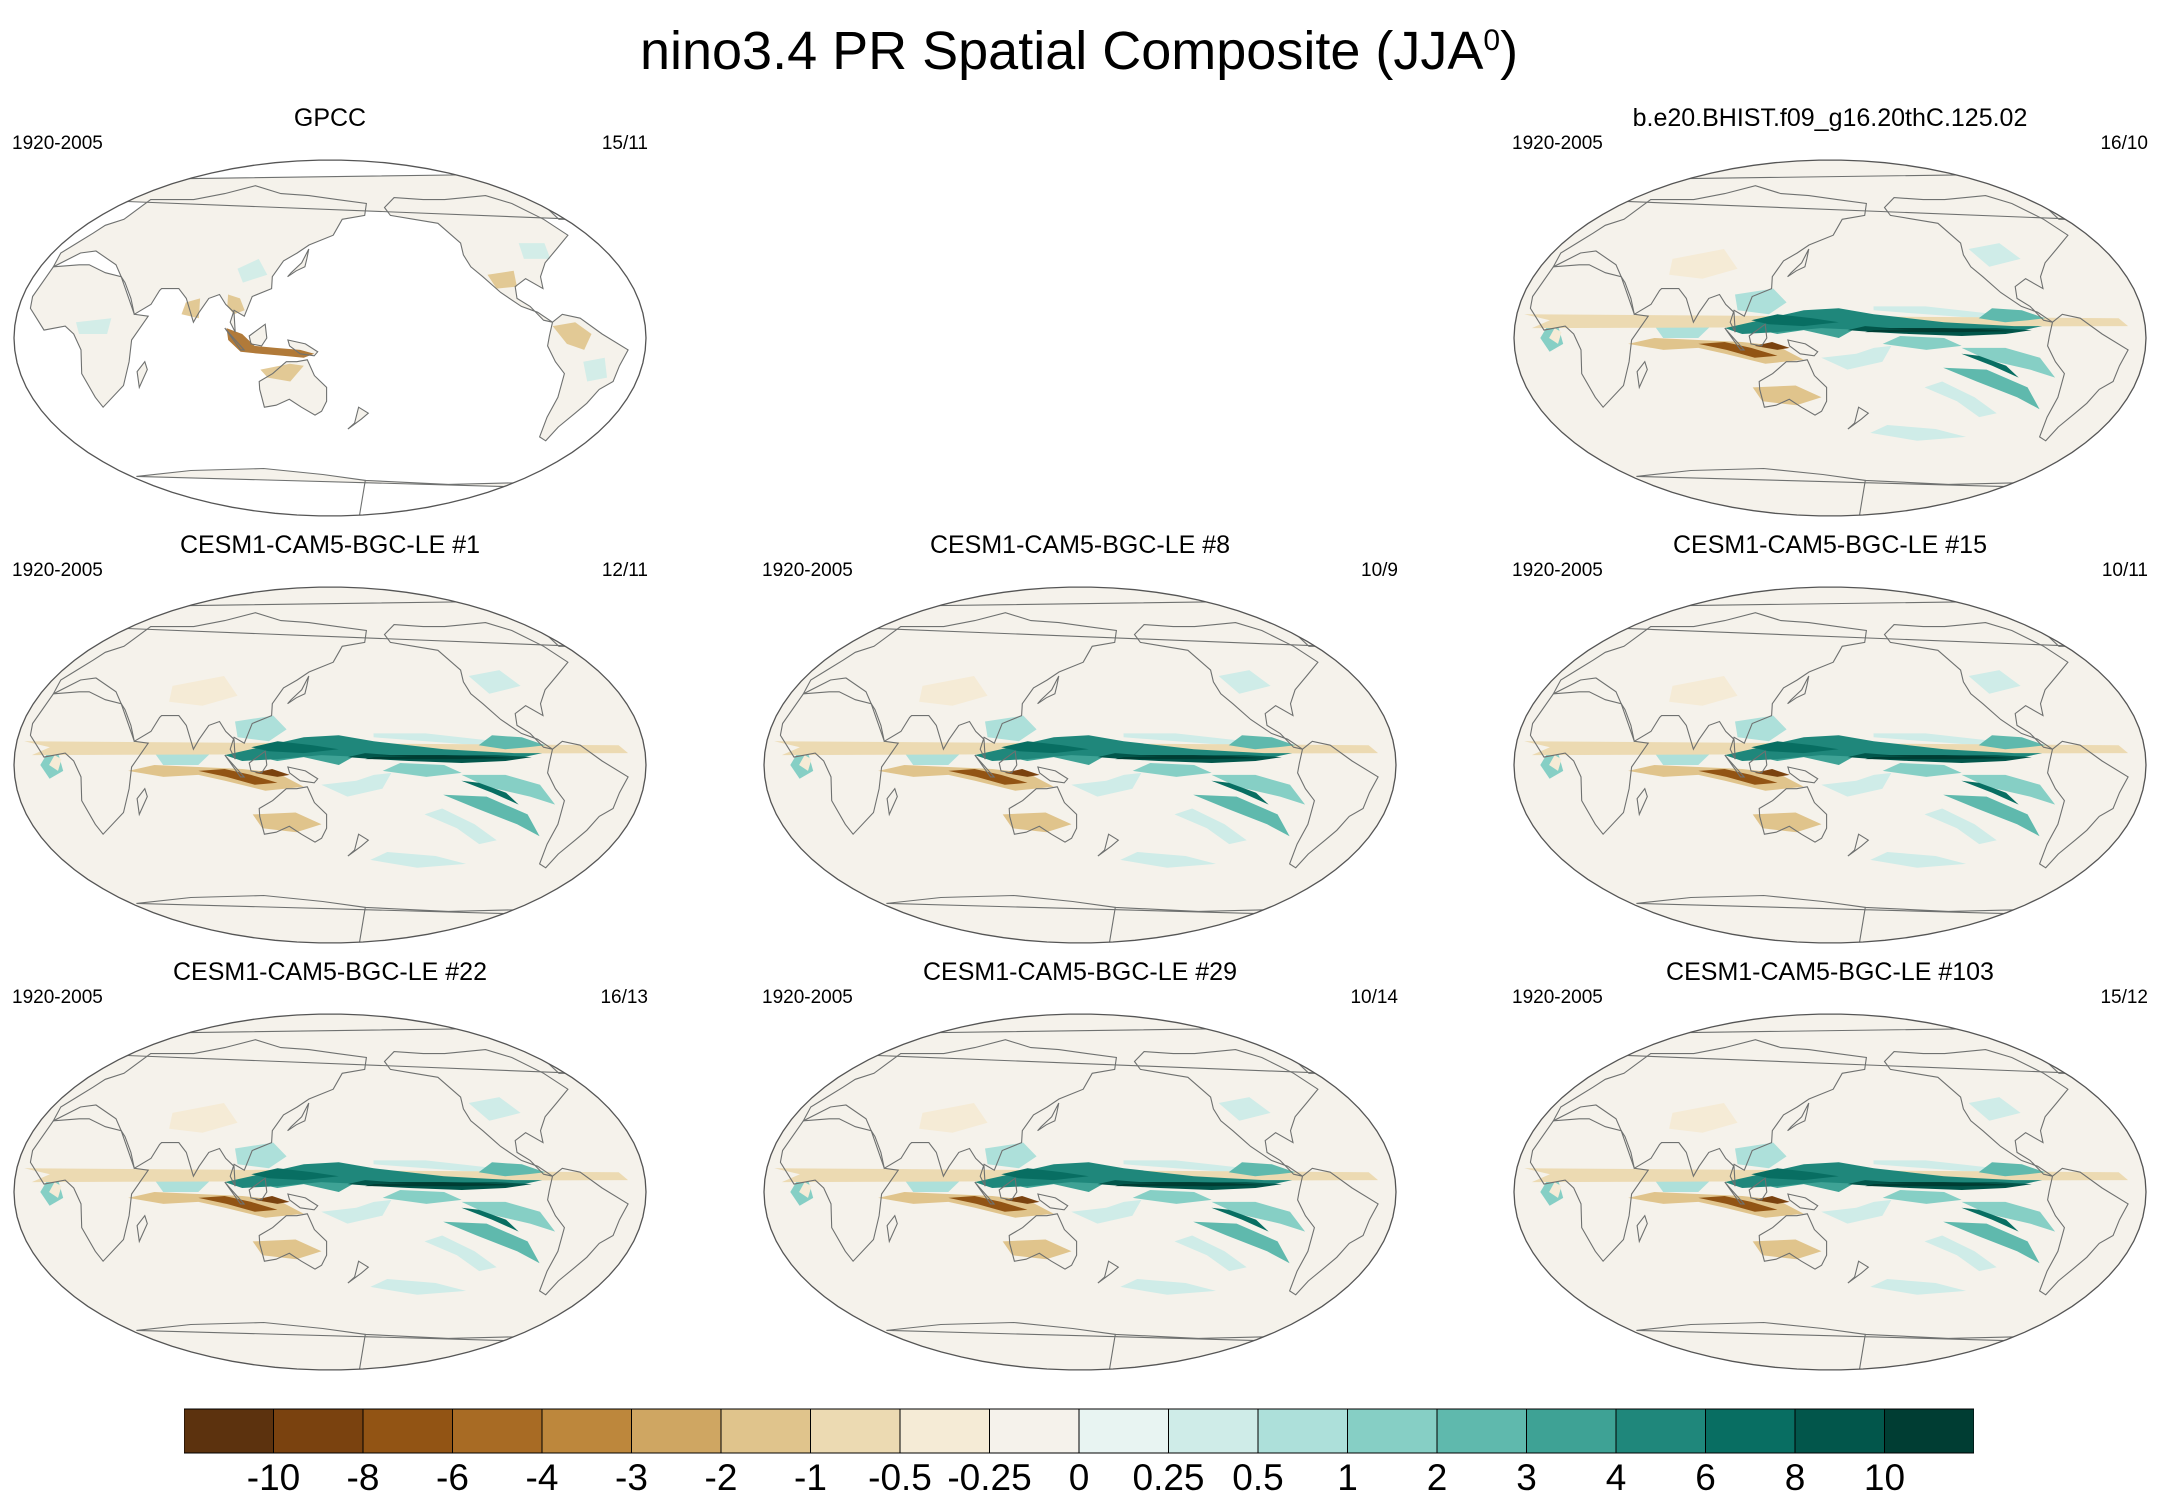 Image resolution: width=2158 pixels, height=1500 pixels. I want to click on gpcc-map, so click(330, 338).